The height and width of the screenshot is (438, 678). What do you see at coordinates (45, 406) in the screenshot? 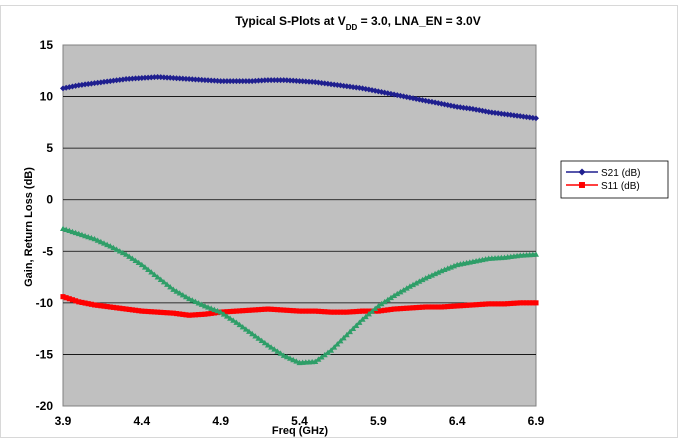
I see `y-tick-label: -20` at bounding box center [45, 406].